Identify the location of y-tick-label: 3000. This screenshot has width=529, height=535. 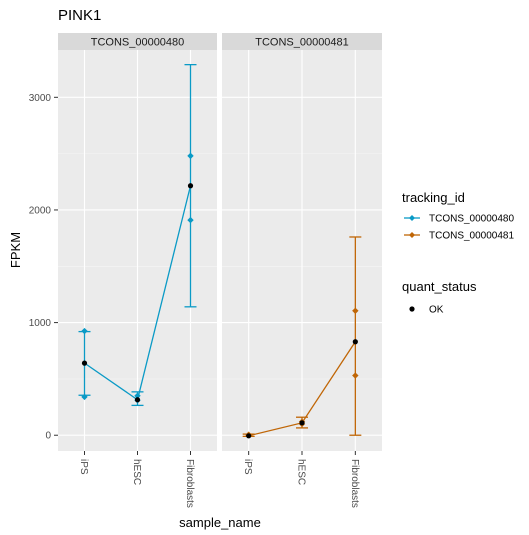
(40, 98).